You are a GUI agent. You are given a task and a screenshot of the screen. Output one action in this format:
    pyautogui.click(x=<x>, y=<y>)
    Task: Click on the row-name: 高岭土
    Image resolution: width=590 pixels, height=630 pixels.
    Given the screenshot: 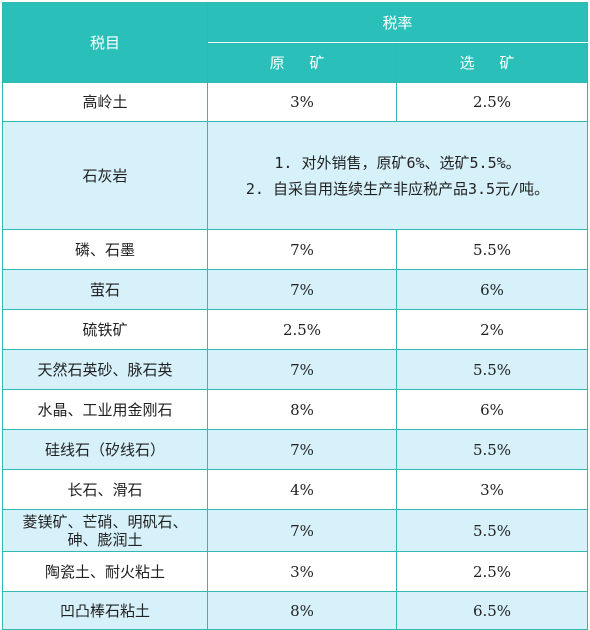 What is the action you would take?
    pyautogui.click(x=105, y=102)
    